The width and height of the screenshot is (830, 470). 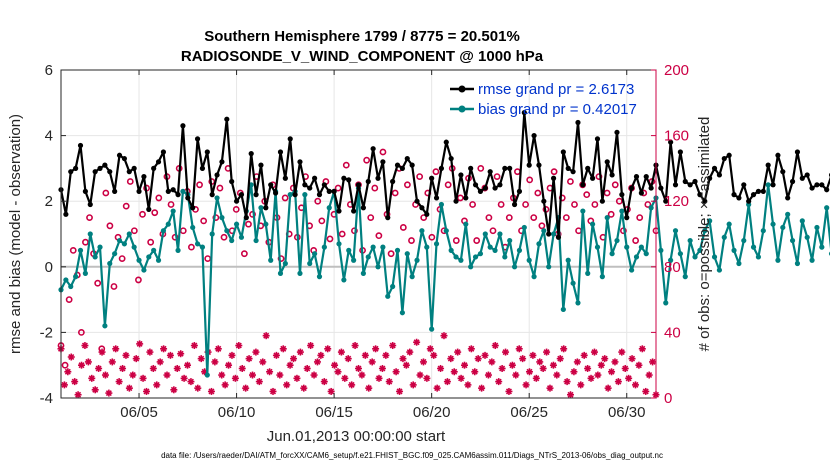 I want to click on y-tick-label-right: 200, so click(x=676, y=70).